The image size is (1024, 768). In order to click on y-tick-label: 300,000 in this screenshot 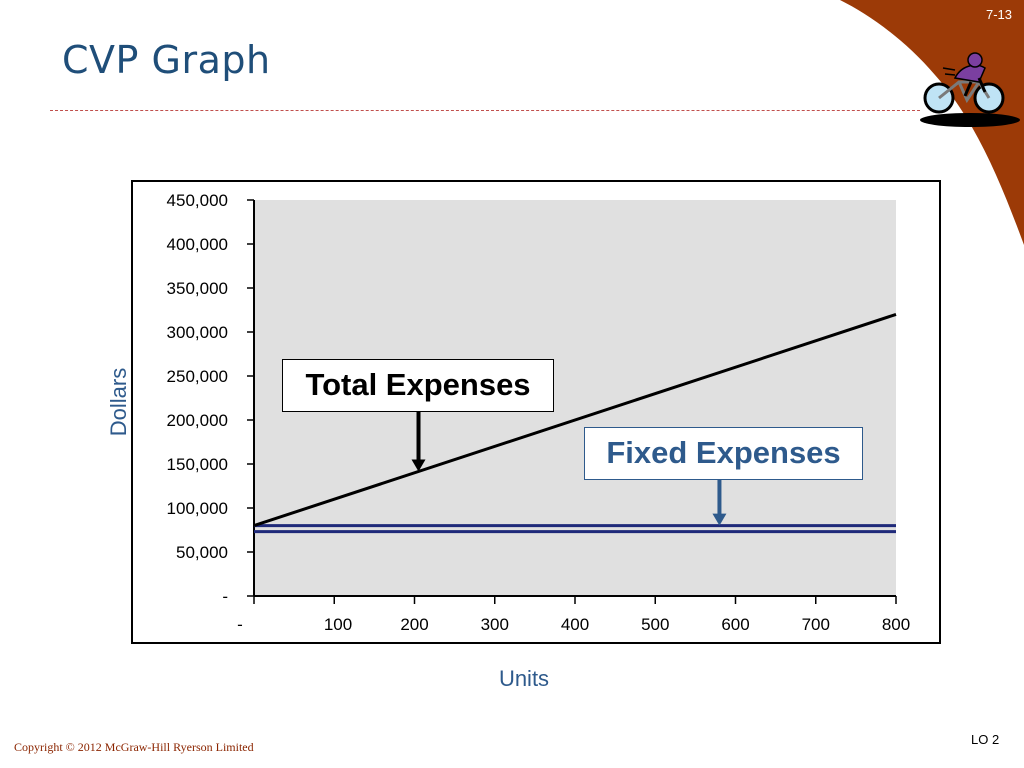, I will do `click(197, 332)`.